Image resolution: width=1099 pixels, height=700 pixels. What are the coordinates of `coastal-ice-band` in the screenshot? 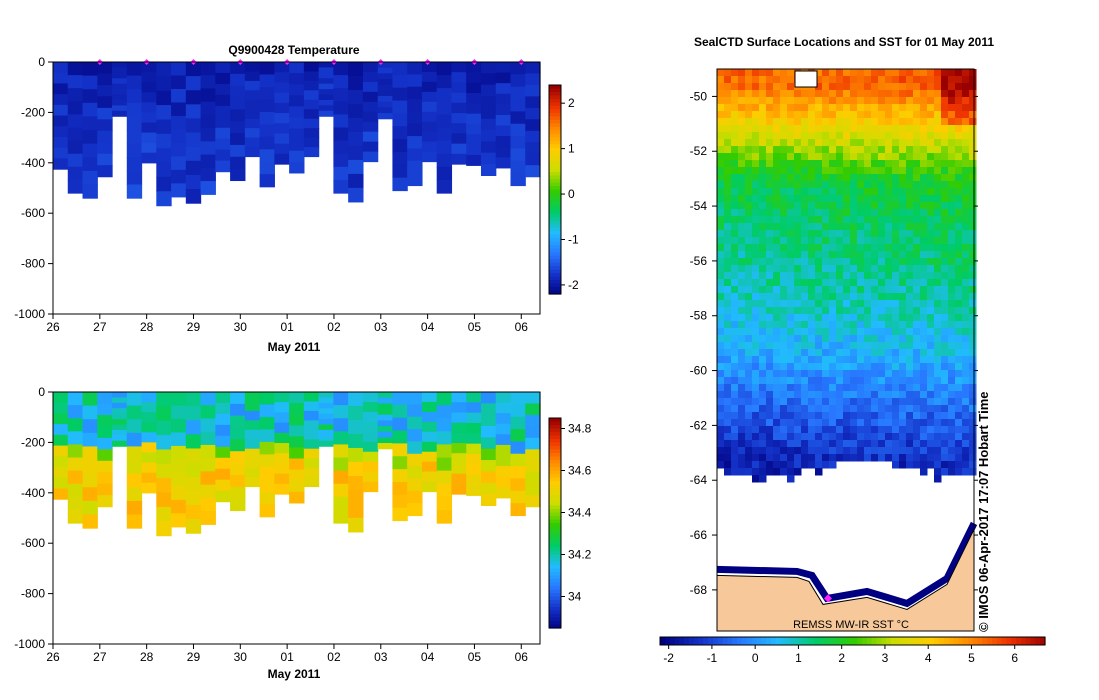 It's located at (847, 564).